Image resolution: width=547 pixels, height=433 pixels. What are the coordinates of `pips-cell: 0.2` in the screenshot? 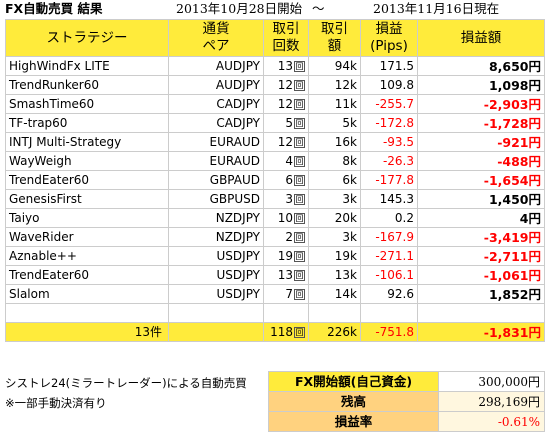 It's located at (389, 218).